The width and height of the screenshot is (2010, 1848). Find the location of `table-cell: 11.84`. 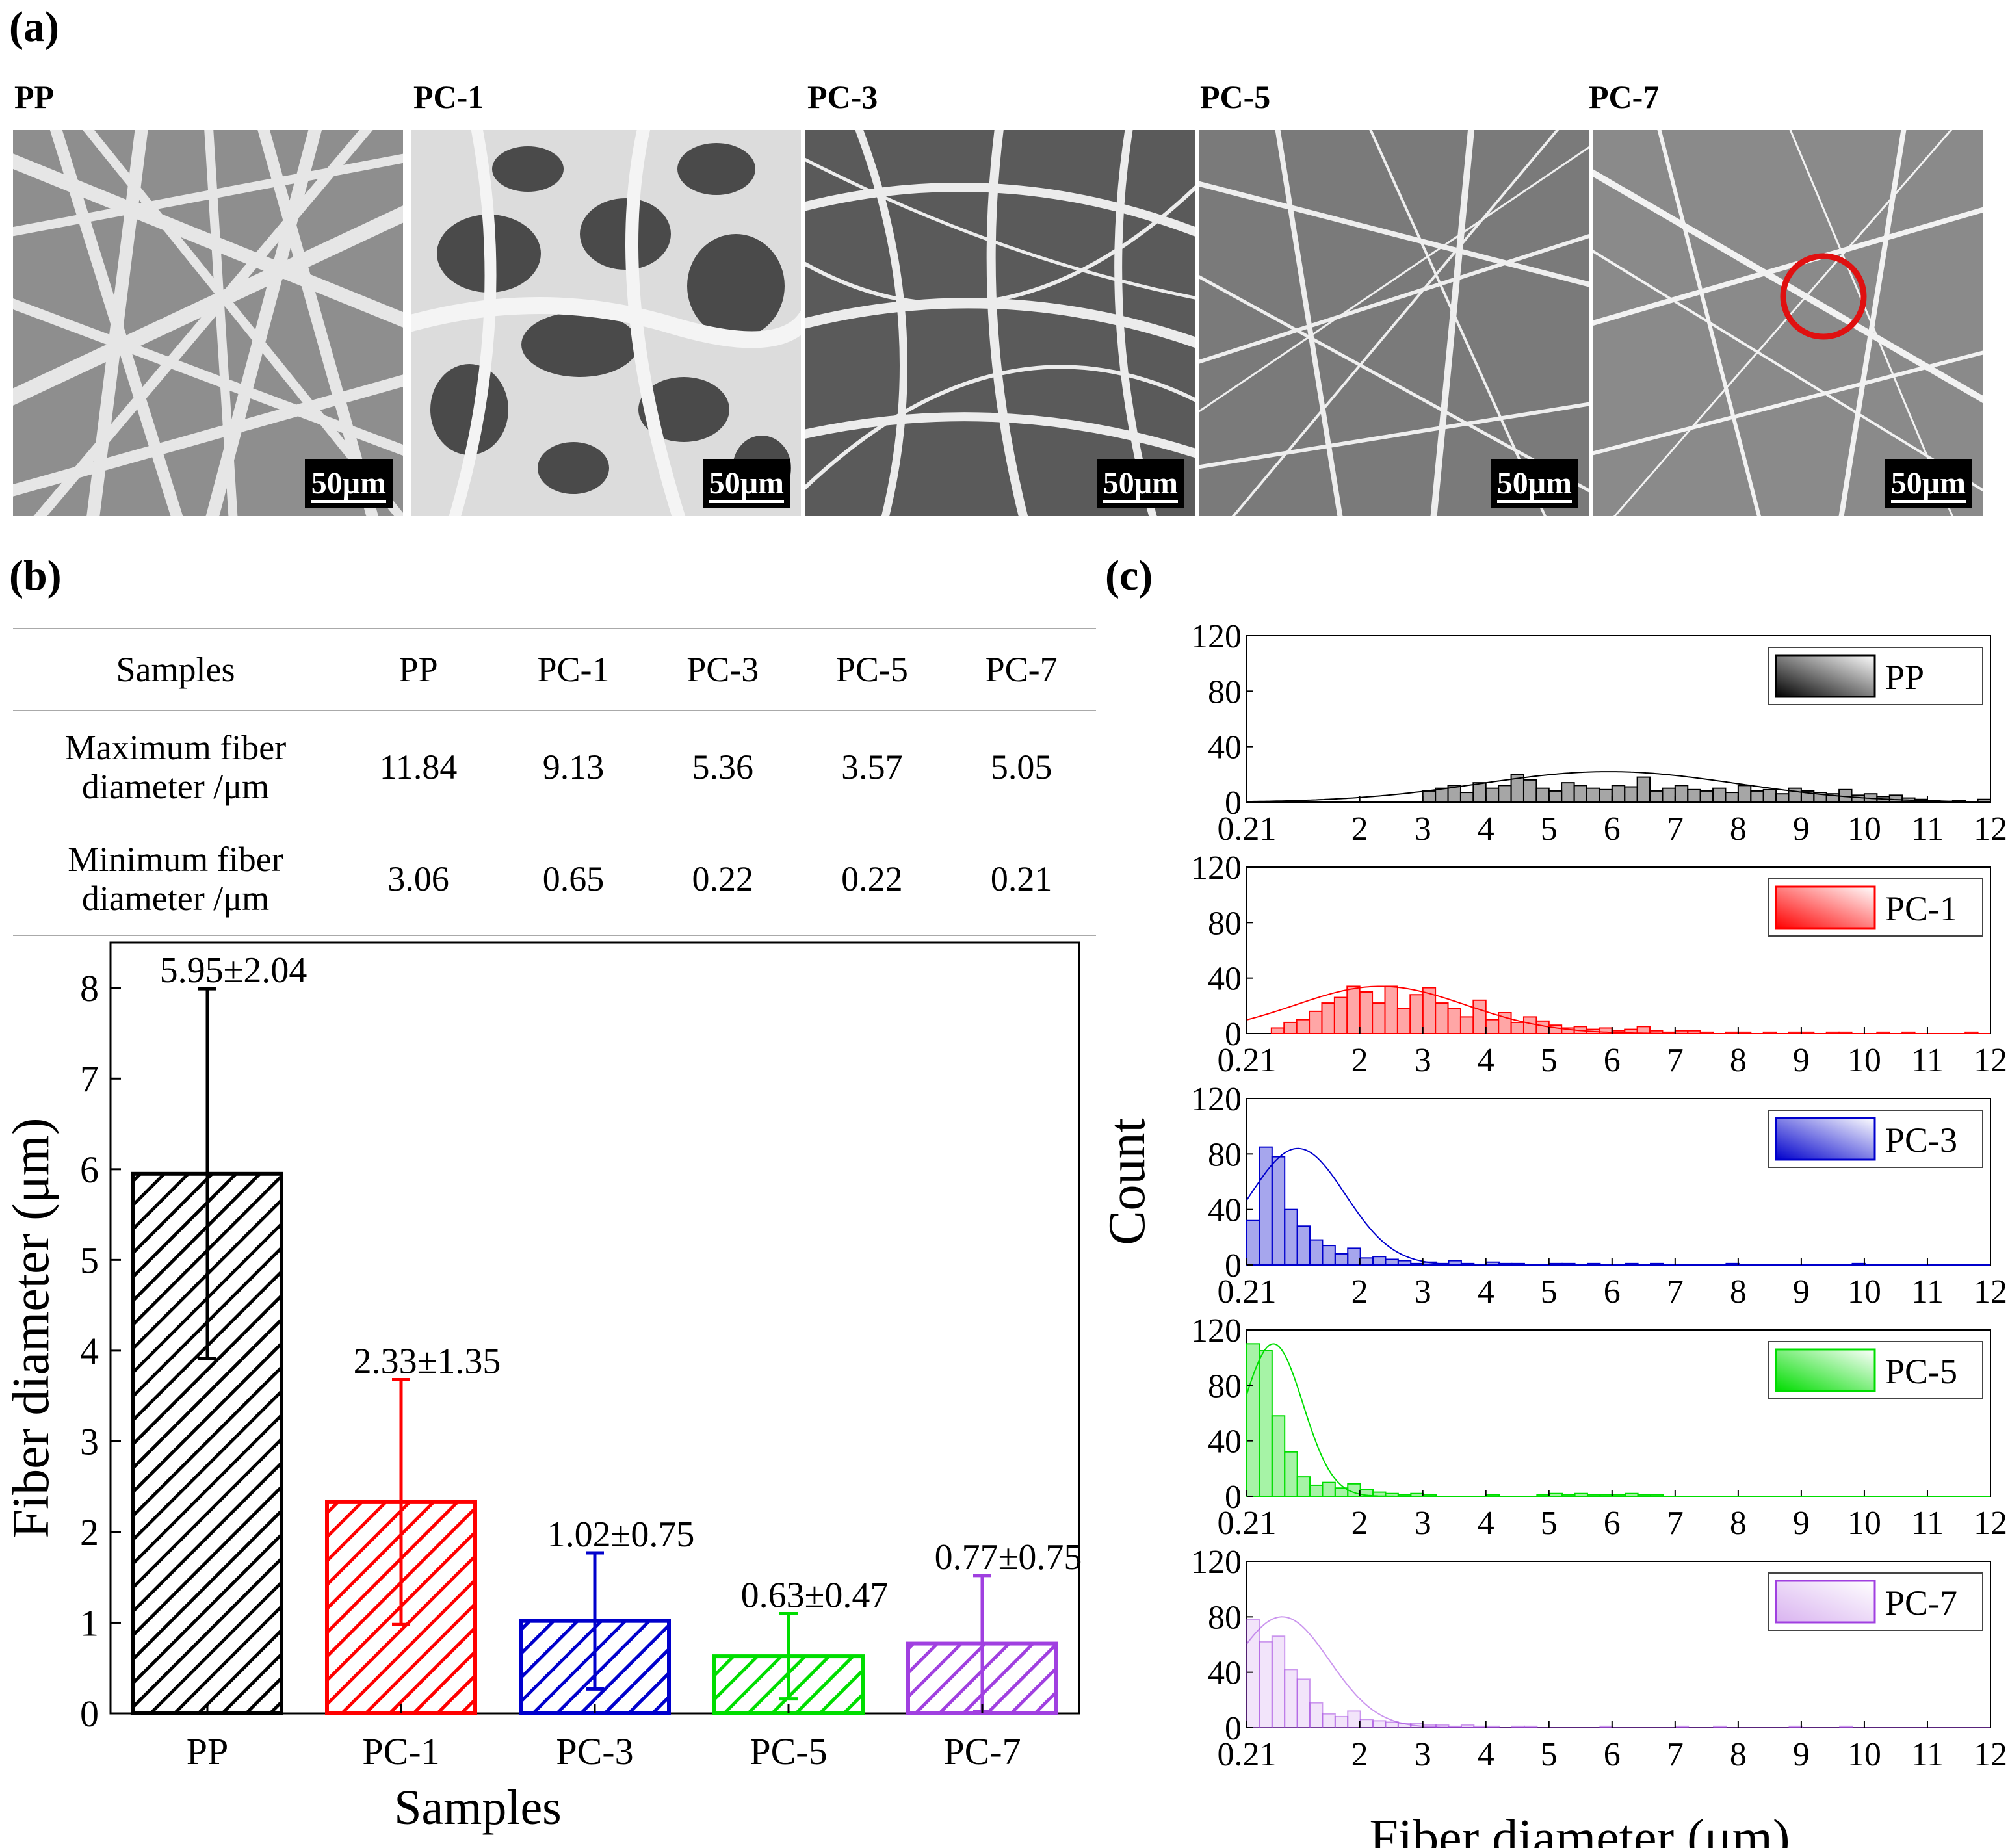

table-cell: 11.84 is located at coordinates (418, 767).